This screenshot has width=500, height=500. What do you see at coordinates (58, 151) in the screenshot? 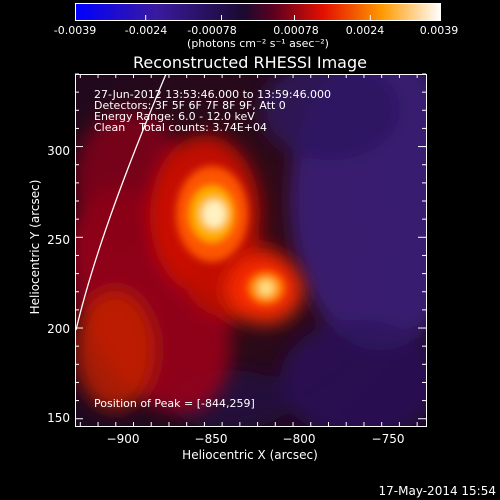
I see `y-tick-label-3: 300` at bounding box center [58, 151].